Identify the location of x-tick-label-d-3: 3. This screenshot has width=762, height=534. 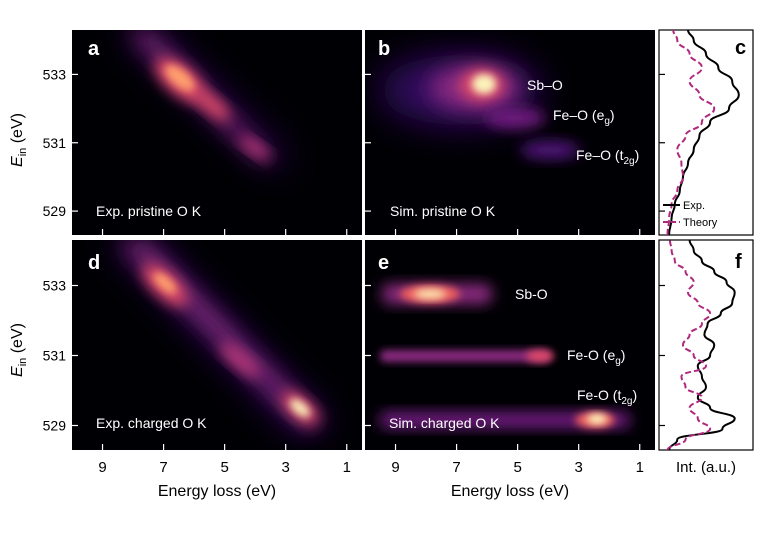
(286, 467).